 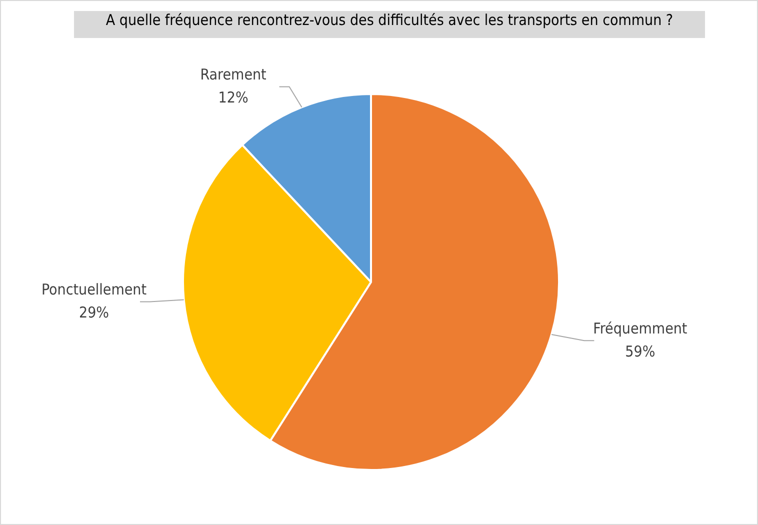 What do you see at coordinates (94, 313) in the screenshot?
I see `data-label: 29%` at bounding box center [94, 313].